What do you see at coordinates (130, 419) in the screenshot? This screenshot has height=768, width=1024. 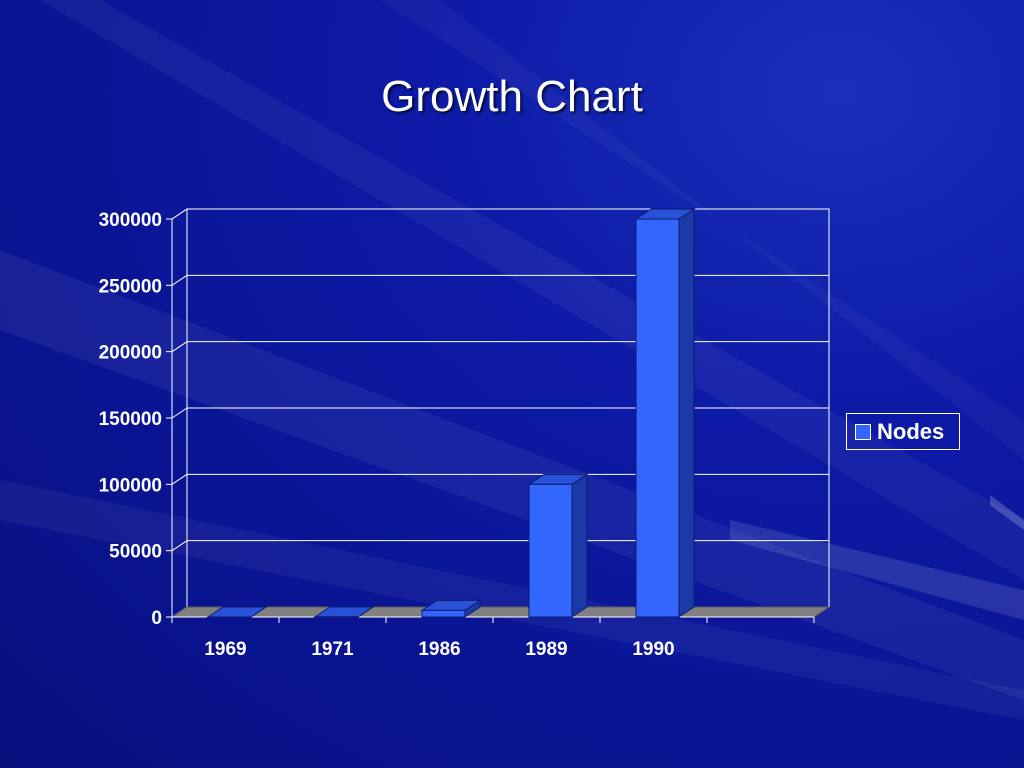 I see `y-tick-label: 150000` at bounding box center [130, 419].